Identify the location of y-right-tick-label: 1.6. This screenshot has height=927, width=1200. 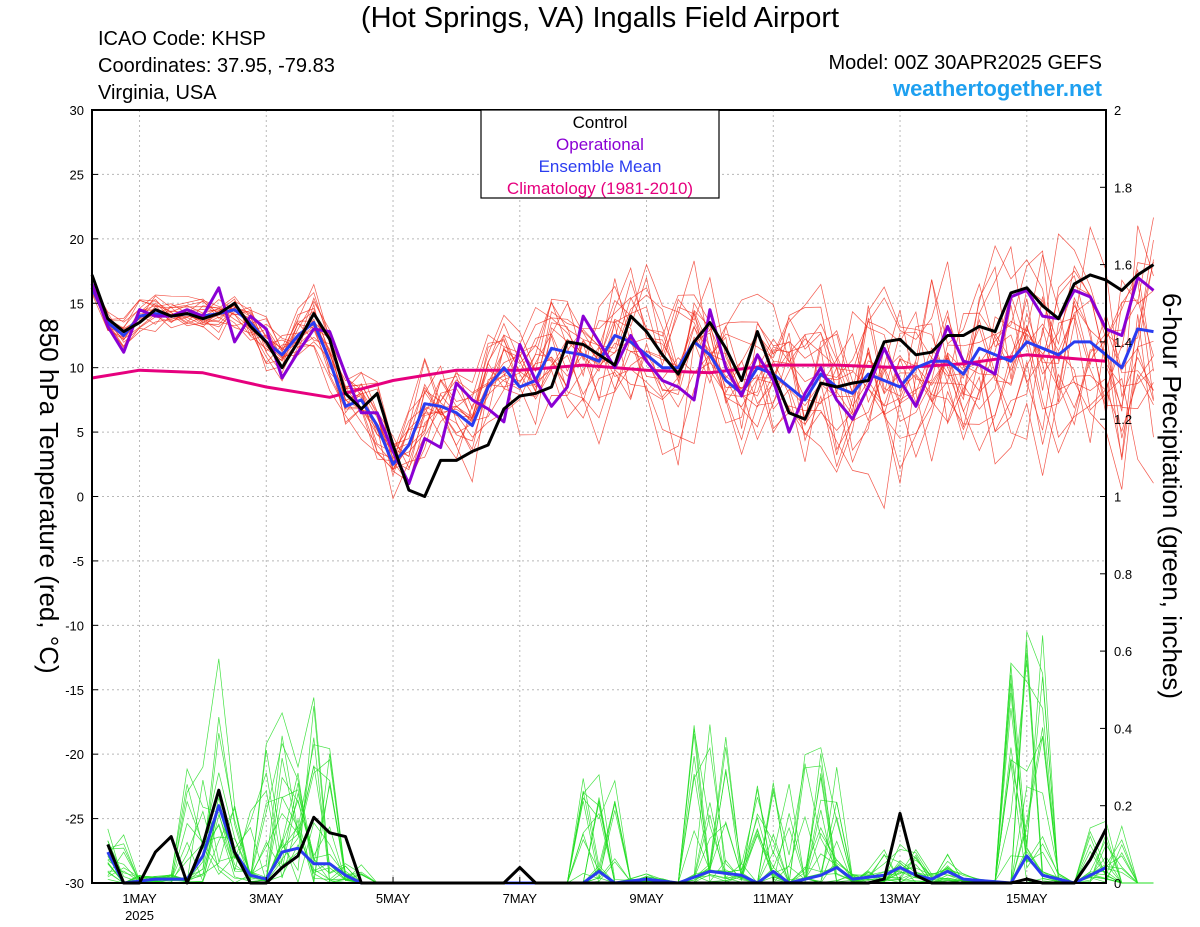
(1123, 265).